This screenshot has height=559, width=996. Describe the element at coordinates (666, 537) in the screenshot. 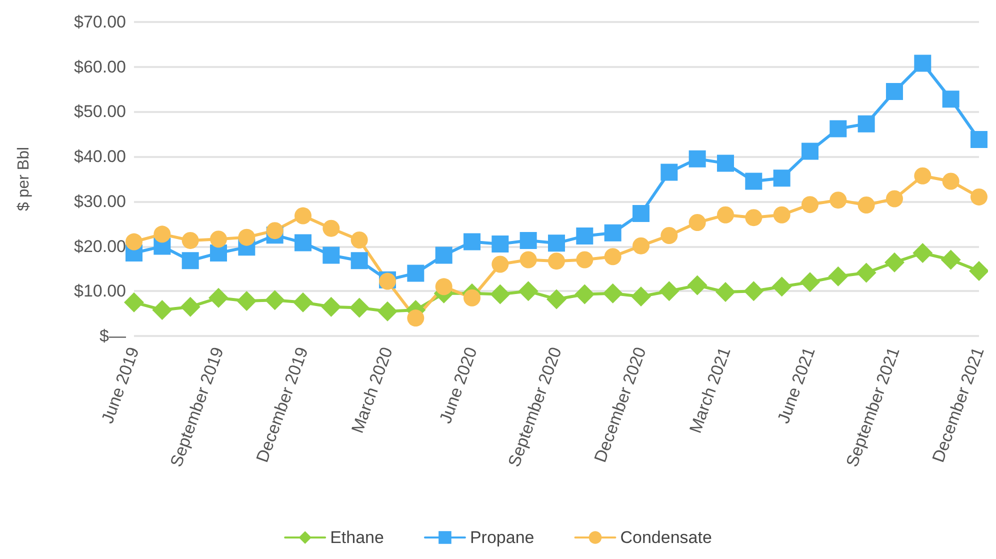

I see `legend-label: Condensate` at that location.